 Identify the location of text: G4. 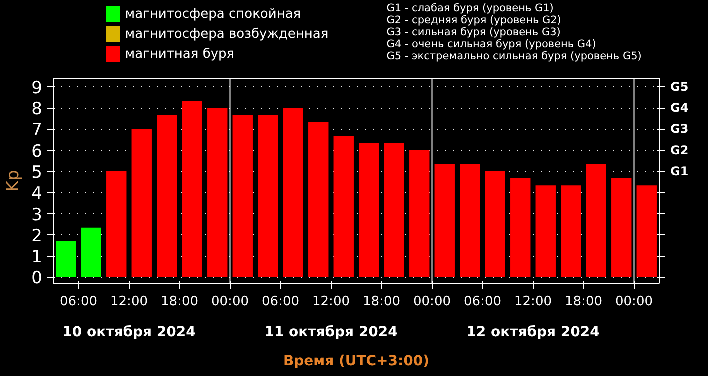
(679, 108).